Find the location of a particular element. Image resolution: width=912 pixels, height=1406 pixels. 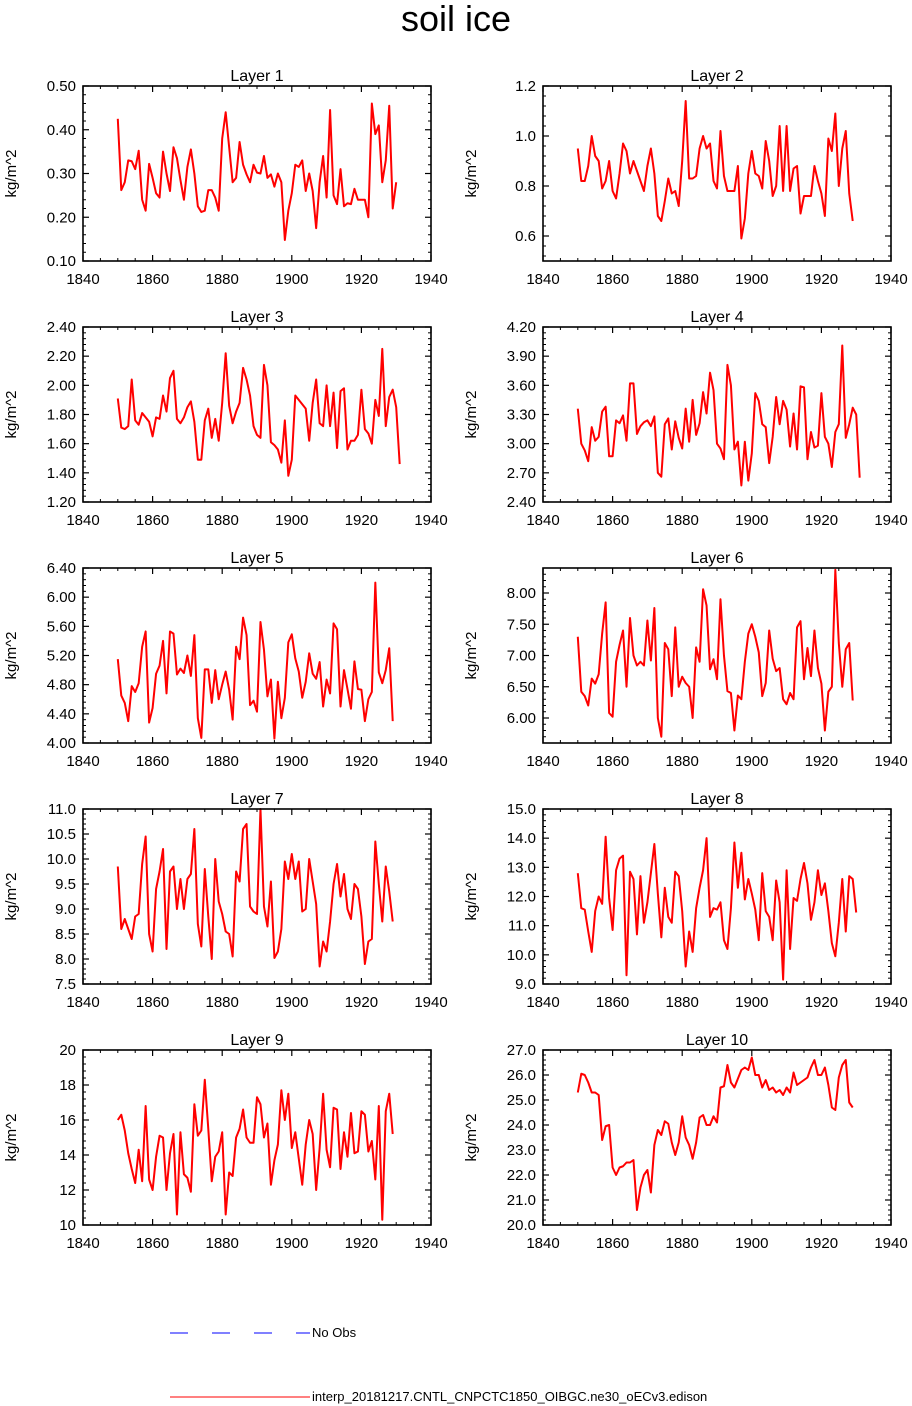

y-tick-label: 3.00 is located at coordinates (521, 444).